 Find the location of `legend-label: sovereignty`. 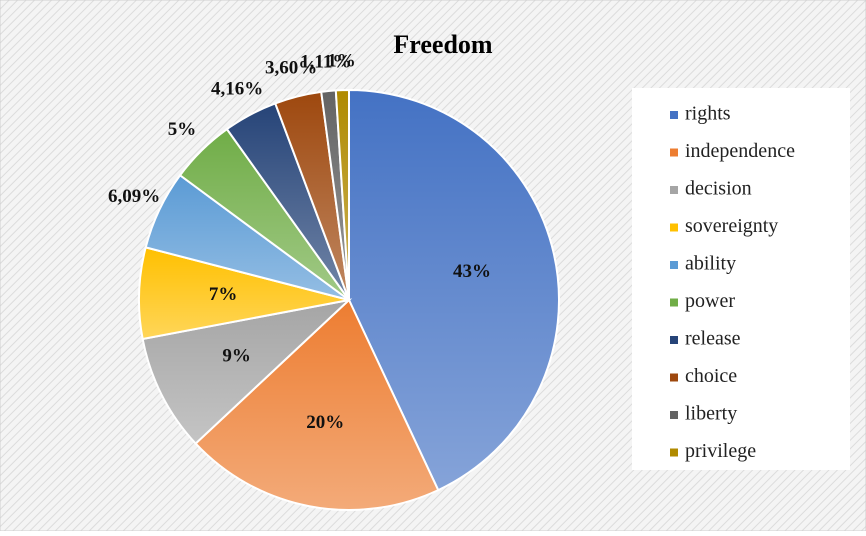

legend-label: sovereignty is located at coordinates (731, 226).